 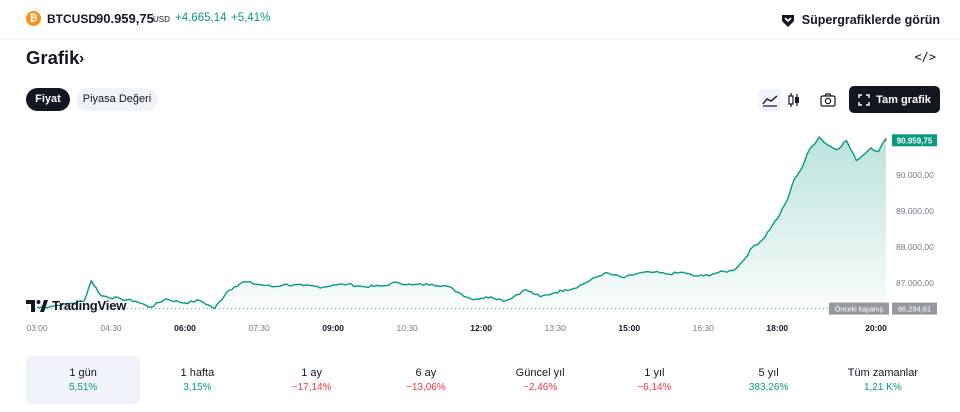 I want to click on fullscreen-icon, so click(x=864, y=99).